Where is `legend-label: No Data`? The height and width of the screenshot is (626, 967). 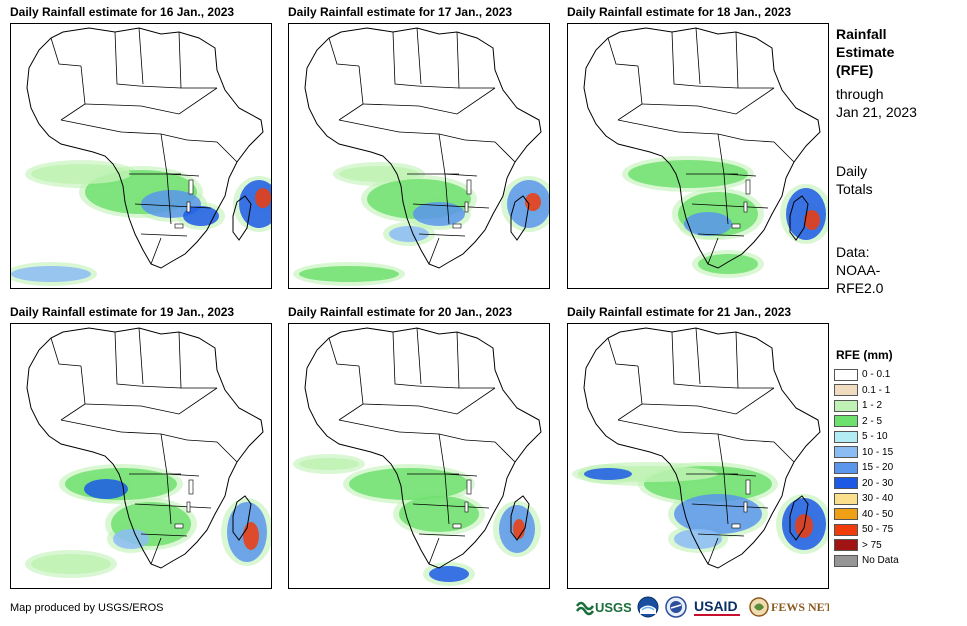 legend-label: No Data is located at coordinates (880, 561).